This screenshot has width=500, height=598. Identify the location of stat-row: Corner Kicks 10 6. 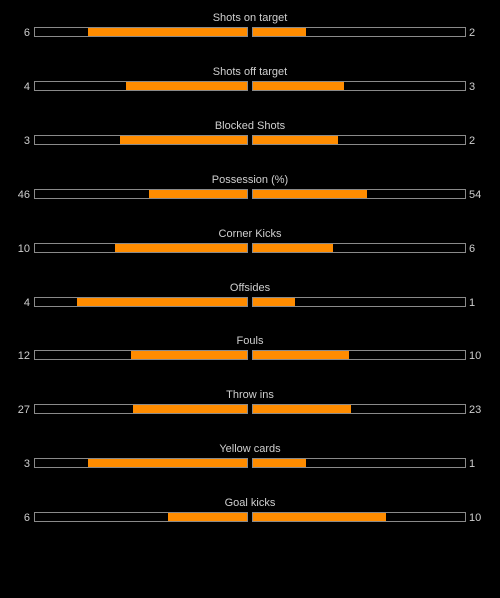
(250, 248).